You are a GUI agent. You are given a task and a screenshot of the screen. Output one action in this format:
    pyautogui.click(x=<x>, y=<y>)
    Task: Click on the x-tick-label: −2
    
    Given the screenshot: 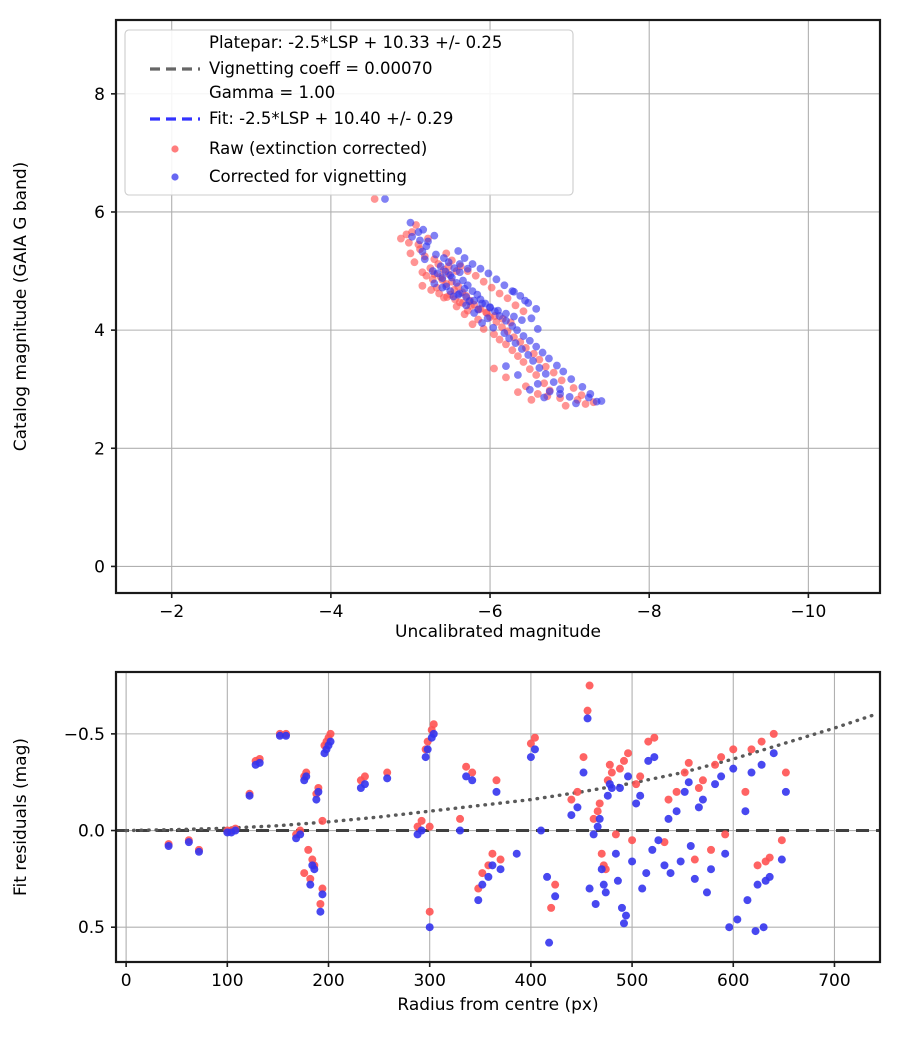 What is the action you would take?
    pyautogui.click(x=171, y=612)
    